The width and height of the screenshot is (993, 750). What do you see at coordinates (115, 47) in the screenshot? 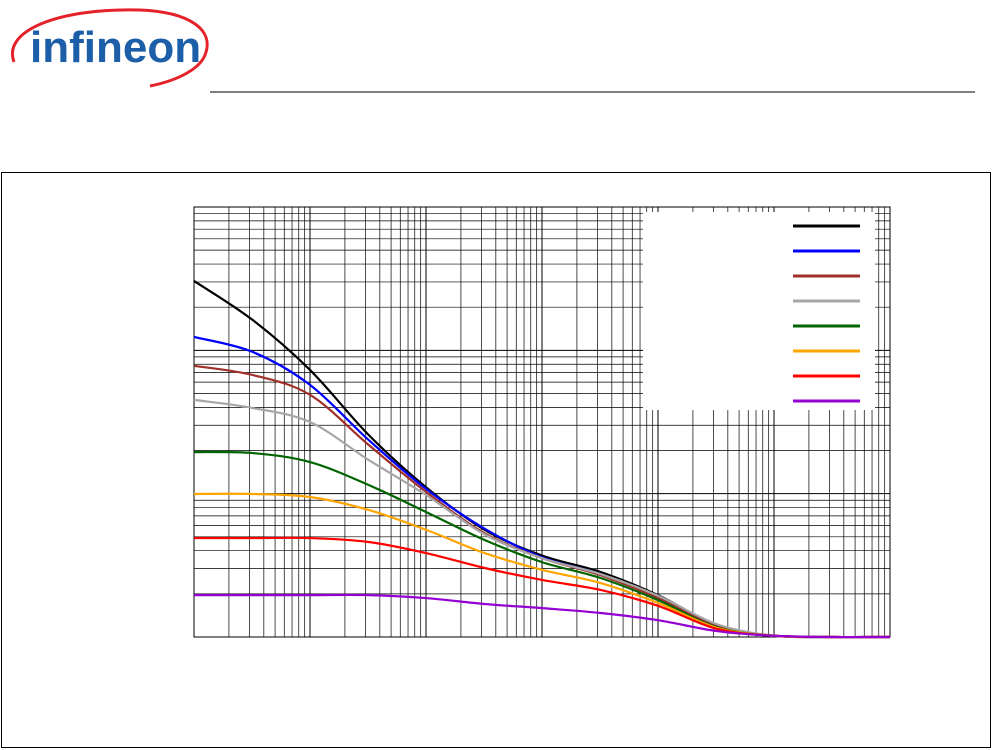
I see `logo: infineon` at bounding box center [115, 47].